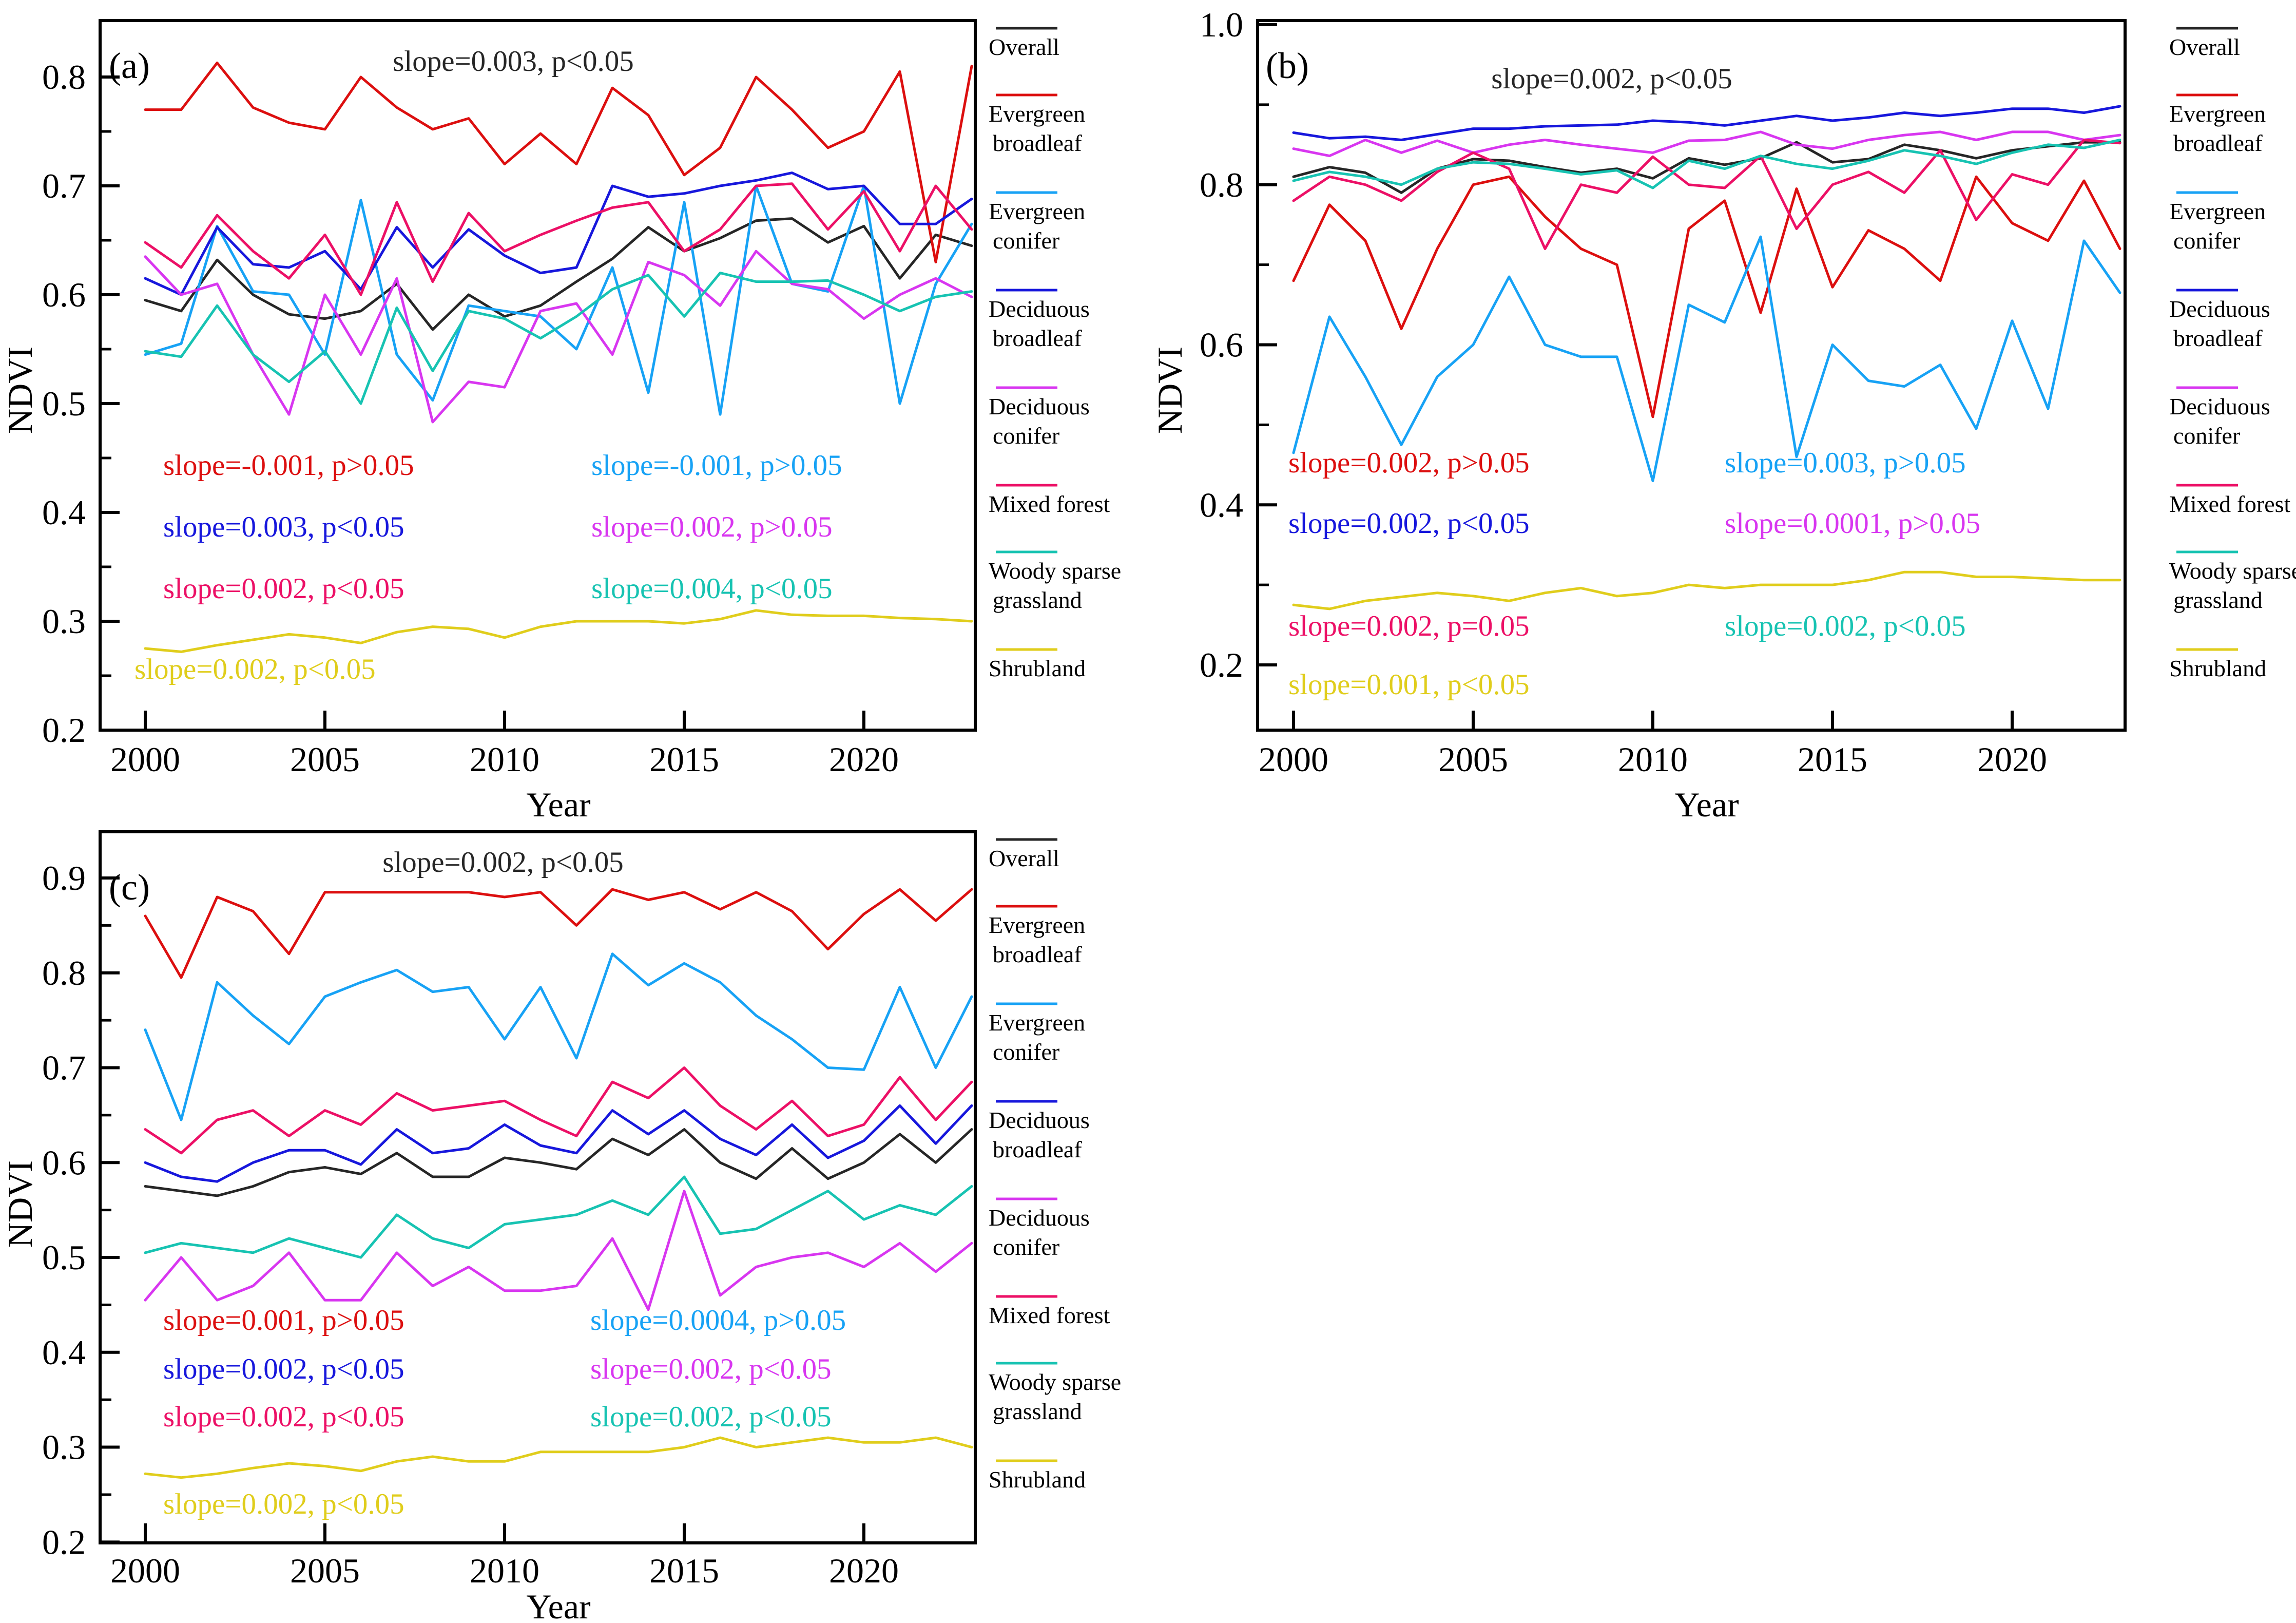 The width and height of the screenshot is (2296, 1623). What do you see at coordinates (1287, 66) in the screenshot?
I see `panel-label: (b)` at bounding box center [1287, 66].